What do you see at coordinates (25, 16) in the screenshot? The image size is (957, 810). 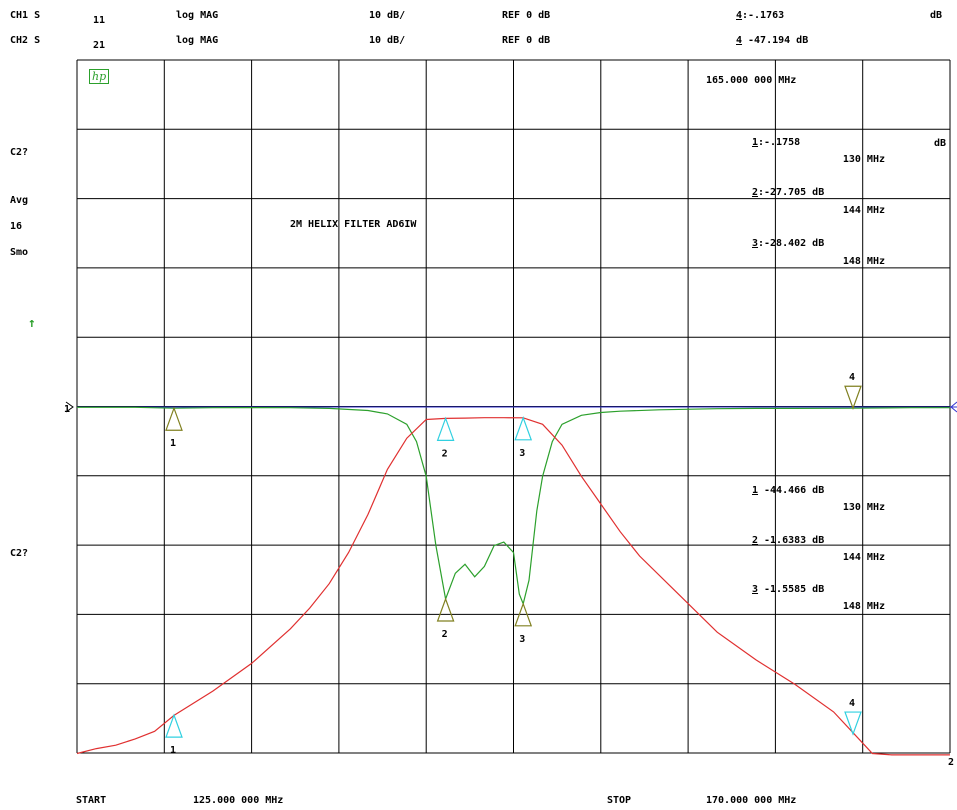 I see `ch1-label: CH1 S` at bounding box center [25, 16].